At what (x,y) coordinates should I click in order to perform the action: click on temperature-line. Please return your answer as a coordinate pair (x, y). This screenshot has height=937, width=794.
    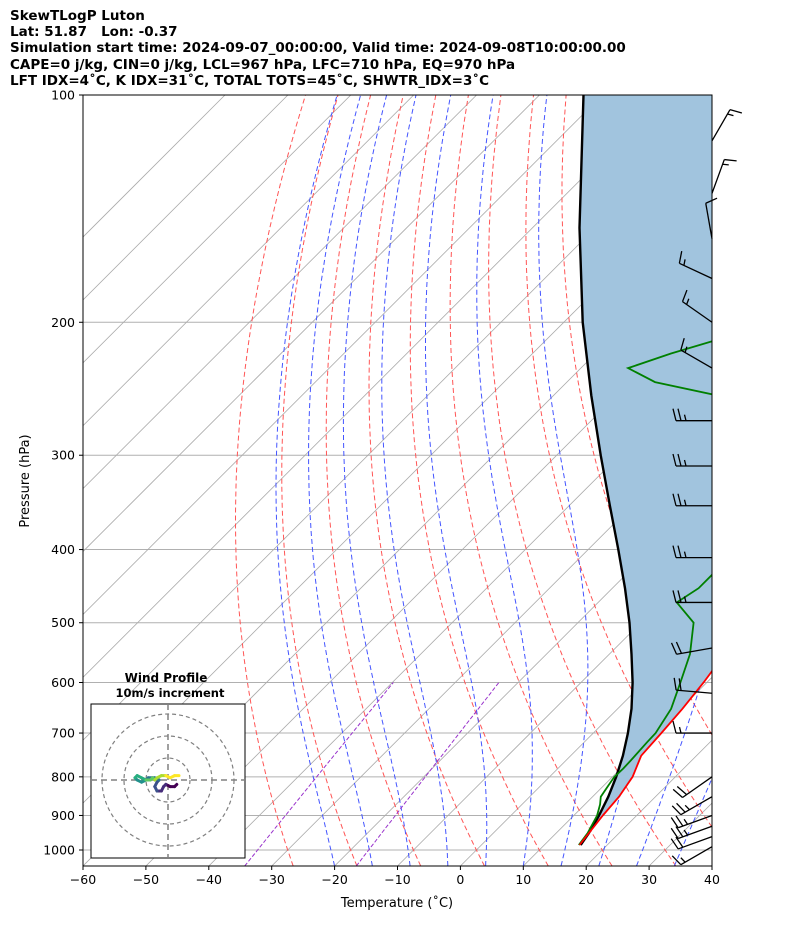
    Looking at the image, I should click on (645, 757).